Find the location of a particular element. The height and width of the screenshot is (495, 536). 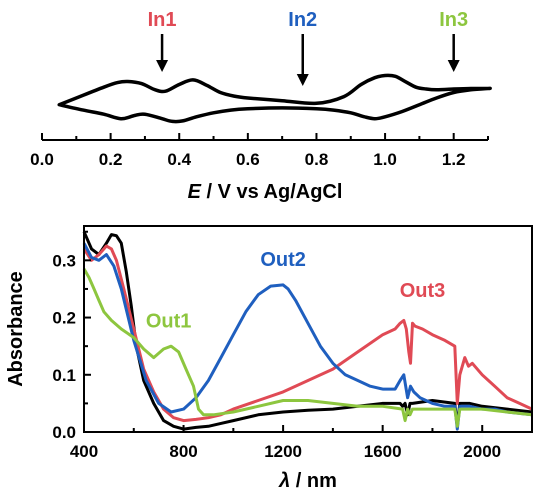

cv-x-tick-label: 0.8 is located at coordinates (317, 159).